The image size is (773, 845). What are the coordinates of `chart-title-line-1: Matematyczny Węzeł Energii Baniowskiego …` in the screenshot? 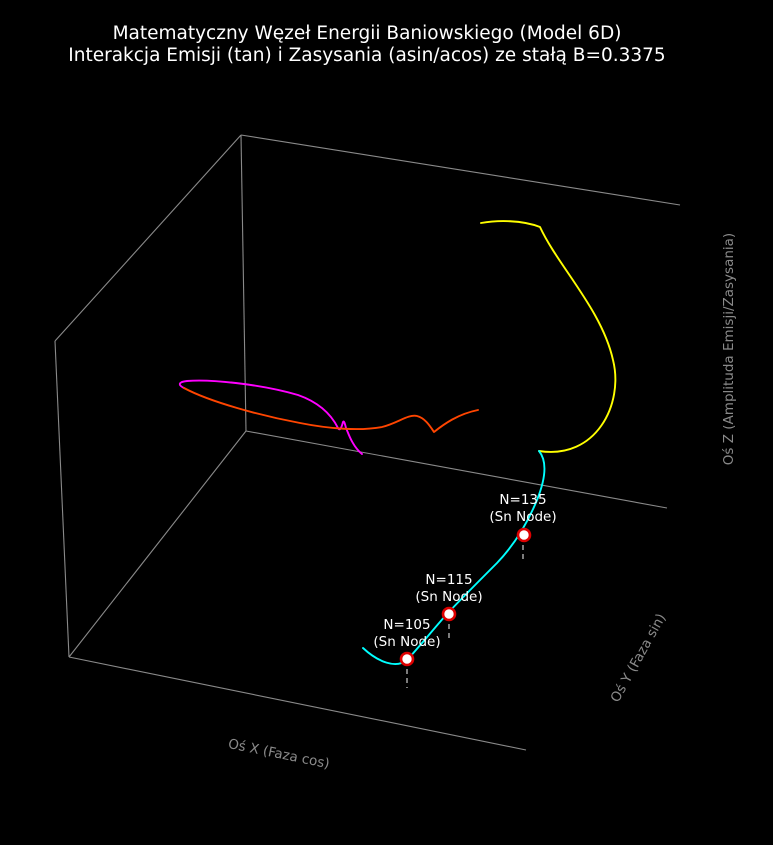 It's located at (367, 33).